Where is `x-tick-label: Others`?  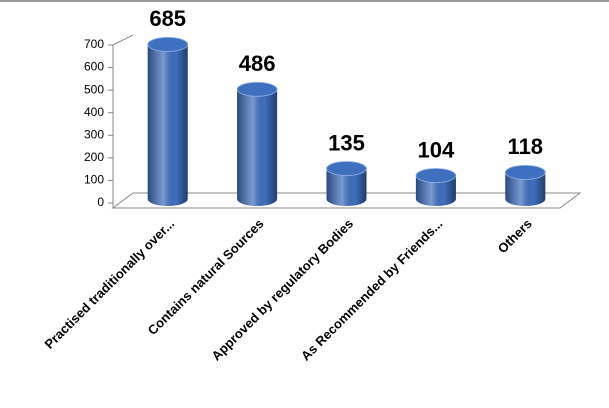 x-tick-label: Others is located at coordinates (515, 236).